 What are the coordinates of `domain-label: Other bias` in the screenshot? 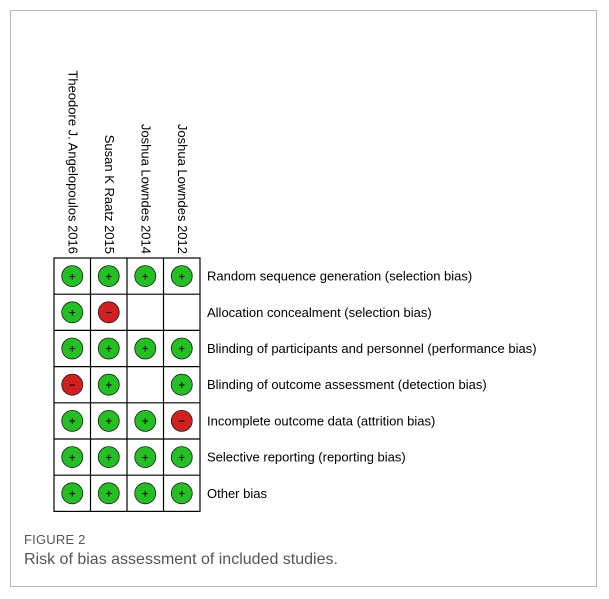 It's located at (237, 493).